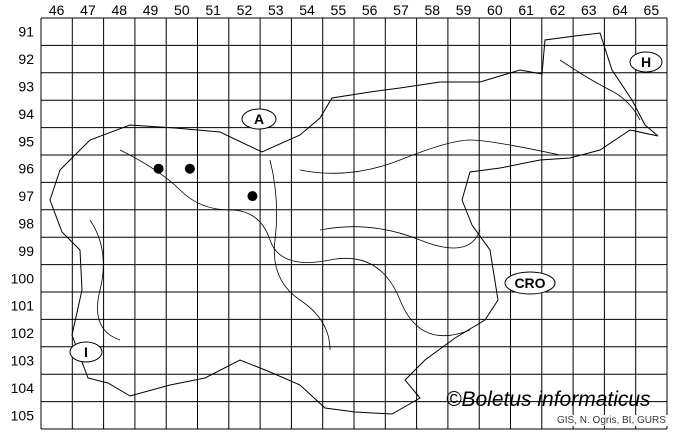  Describe the element at coordinates (23, 388) in the screenshot. I see `row-label: 104` at that location.